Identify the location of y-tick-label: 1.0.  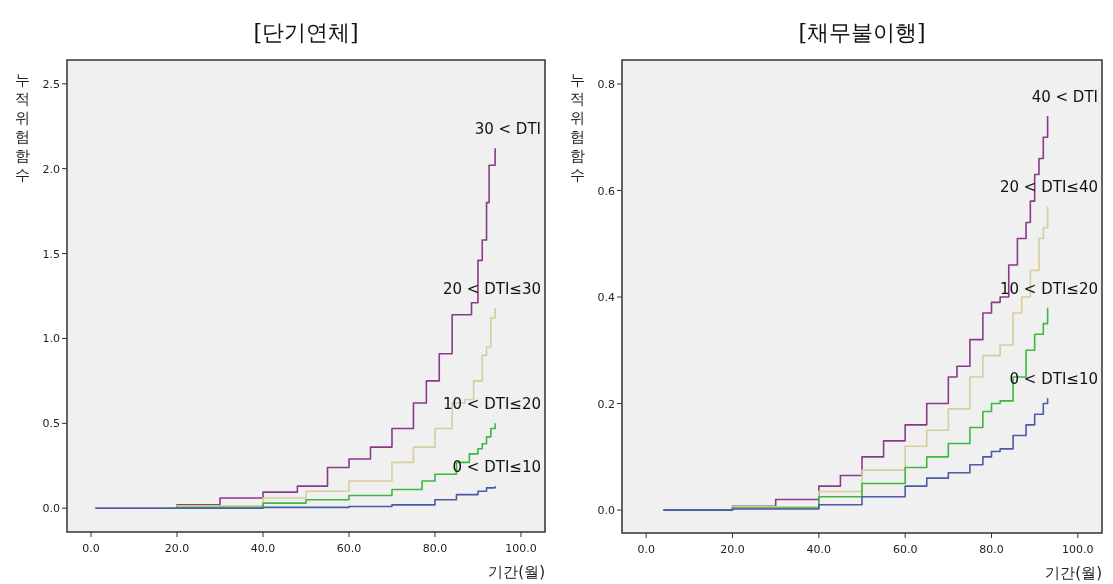
(51, 339).